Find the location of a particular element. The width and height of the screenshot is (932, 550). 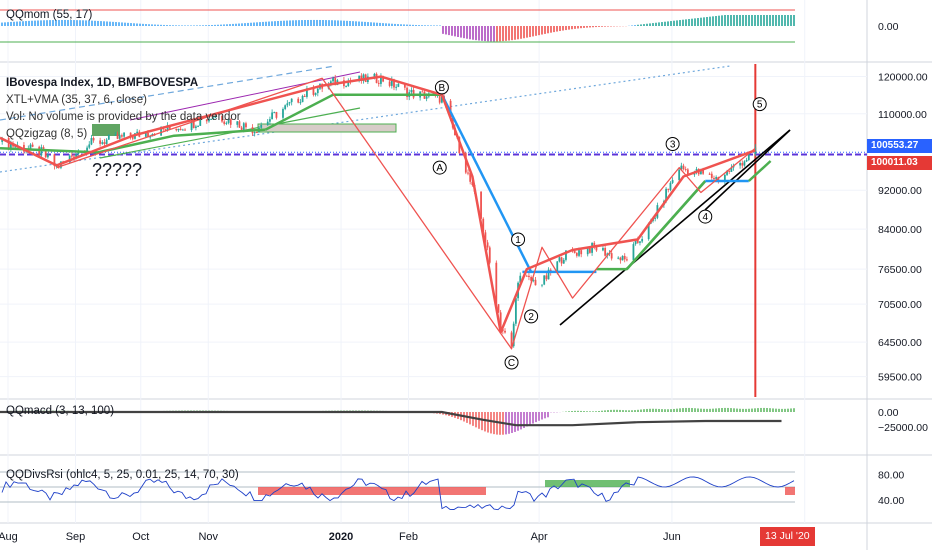

rsi-bull-zone is located at coordinates (587, 483).